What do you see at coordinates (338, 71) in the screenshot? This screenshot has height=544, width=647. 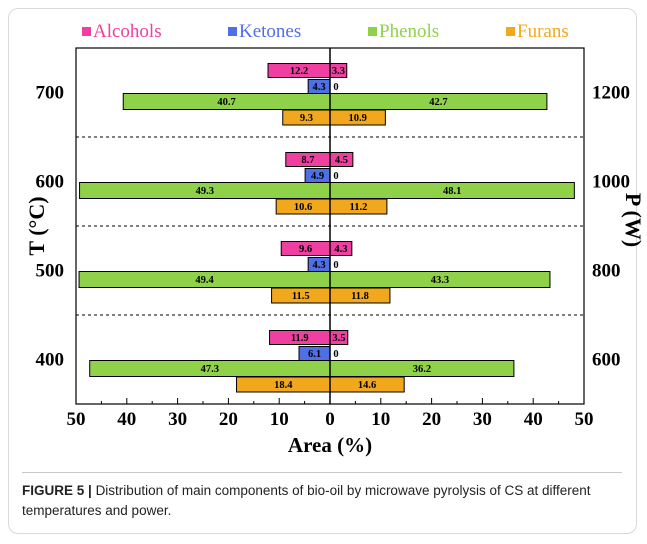 I see `data-label-alcohols-power-1200: 3.3` at bounding box center [338, 71].